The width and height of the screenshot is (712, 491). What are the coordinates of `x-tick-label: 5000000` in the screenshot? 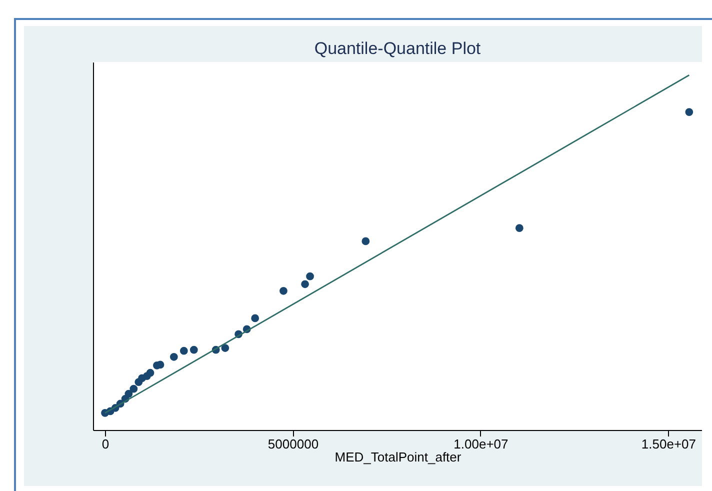 It's located at (293, 444).